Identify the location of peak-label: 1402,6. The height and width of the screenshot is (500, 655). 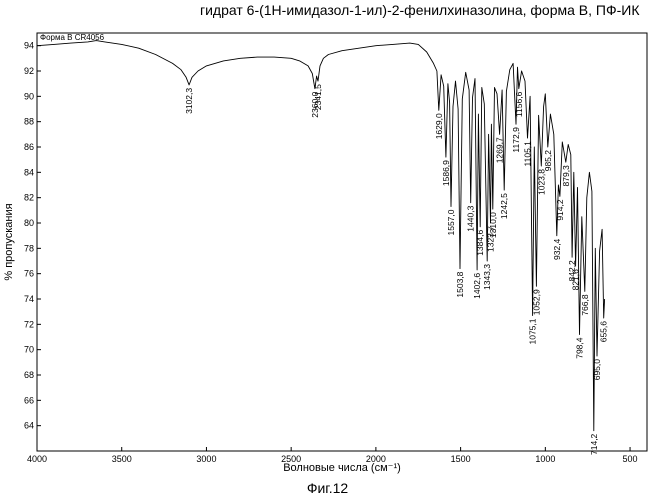
(477, 286).